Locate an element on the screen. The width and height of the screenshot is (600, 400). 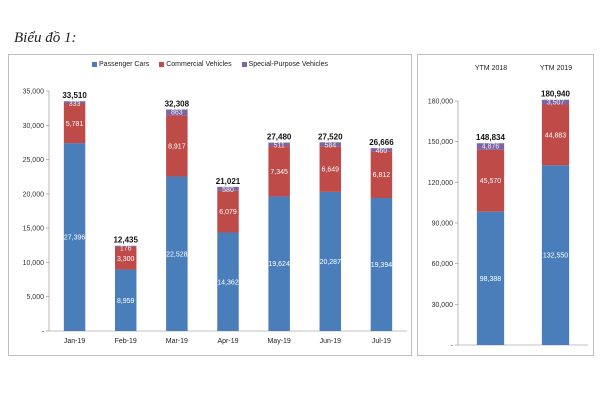
y-tick-label: 60,000 is located at coordinates (443, 264).